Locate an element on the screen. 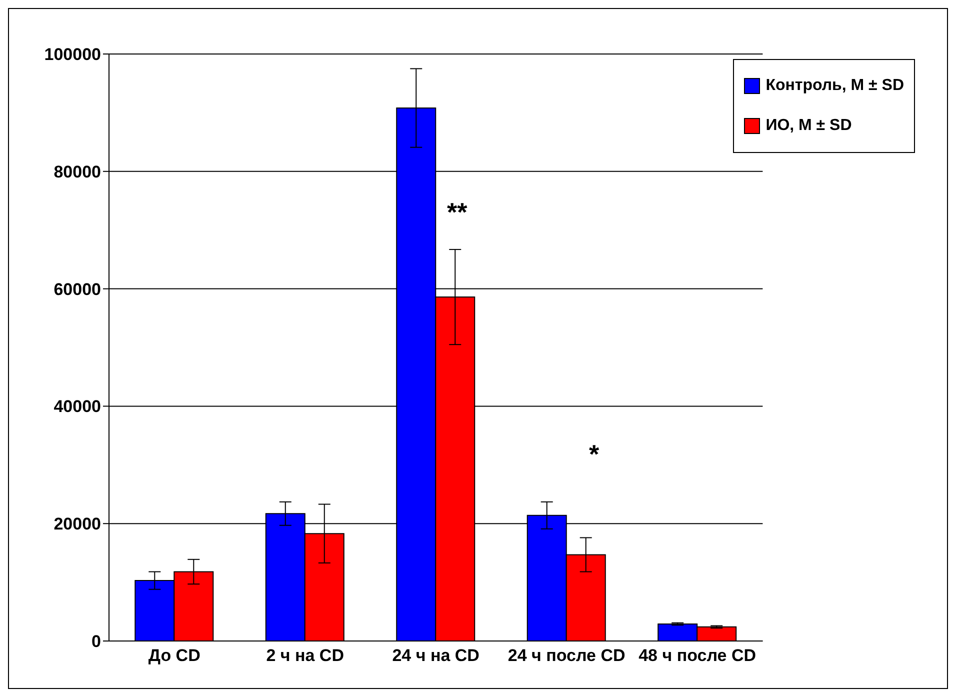 This screenshot has height=695, width=954. x-tick-label: 24 ч на CD is located at coordinates (436, 656).